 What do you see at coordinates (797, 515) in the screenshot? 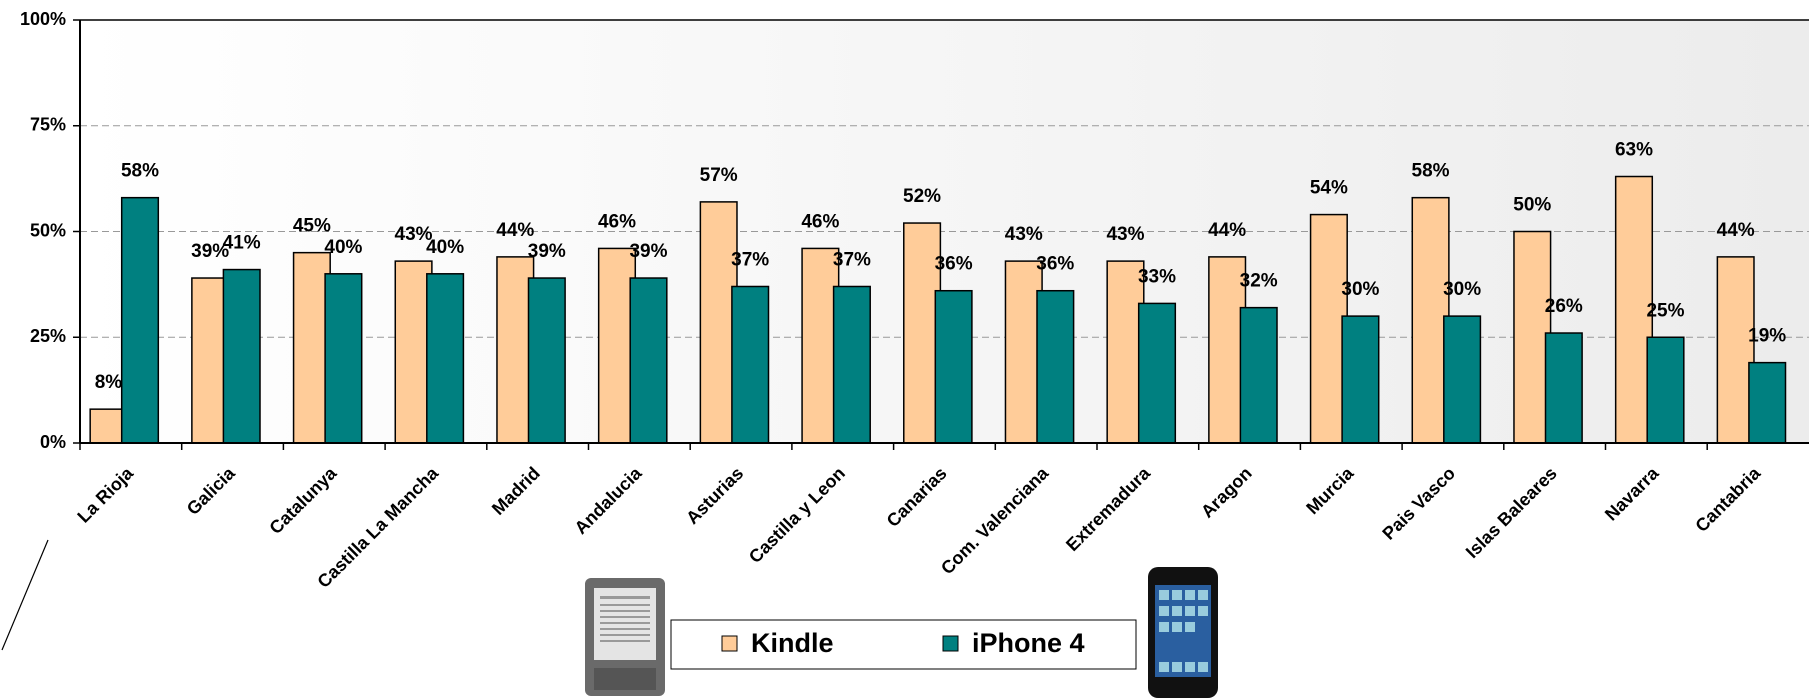
I see `x-tick-label: Castilla y Leon` at bounding box center [797, 515].